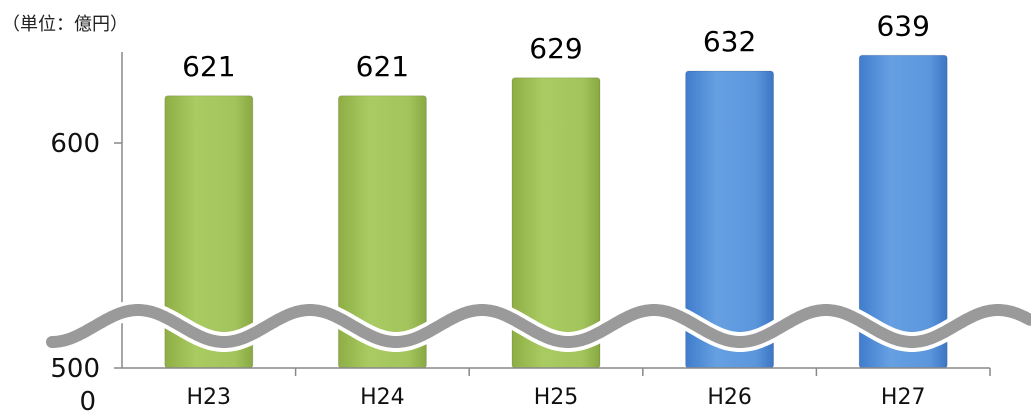 This screenshot has width=1031, height=414. I want to click on unit-label: （単位：億円）, so click(65, 24).